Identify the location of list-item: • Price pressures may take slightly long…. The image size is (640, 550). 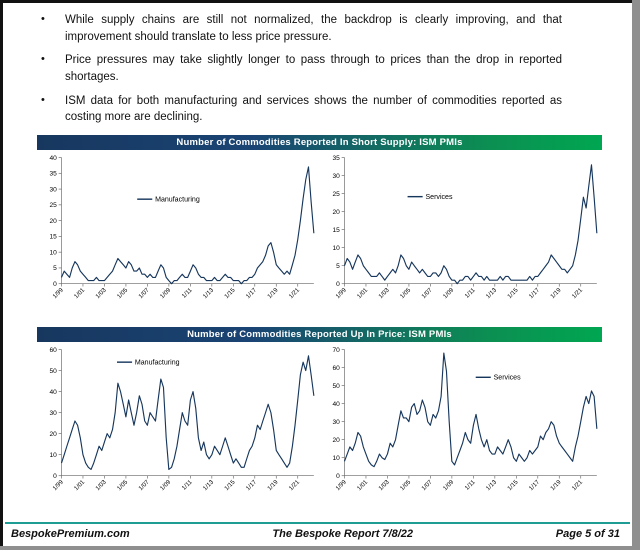
(299, 68).